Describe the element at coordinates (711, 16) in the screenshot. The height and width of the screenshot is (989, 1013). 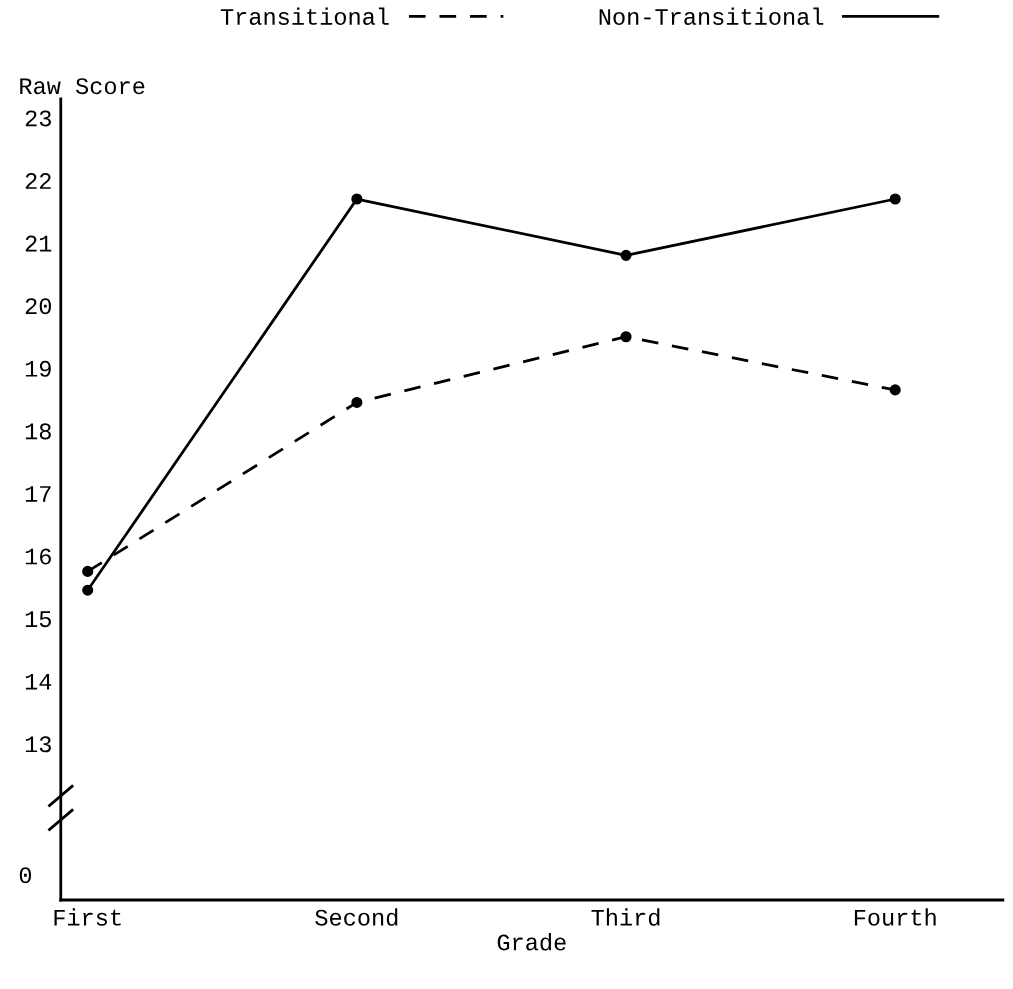
I see `legend-label: Non-Transitional` at that location.